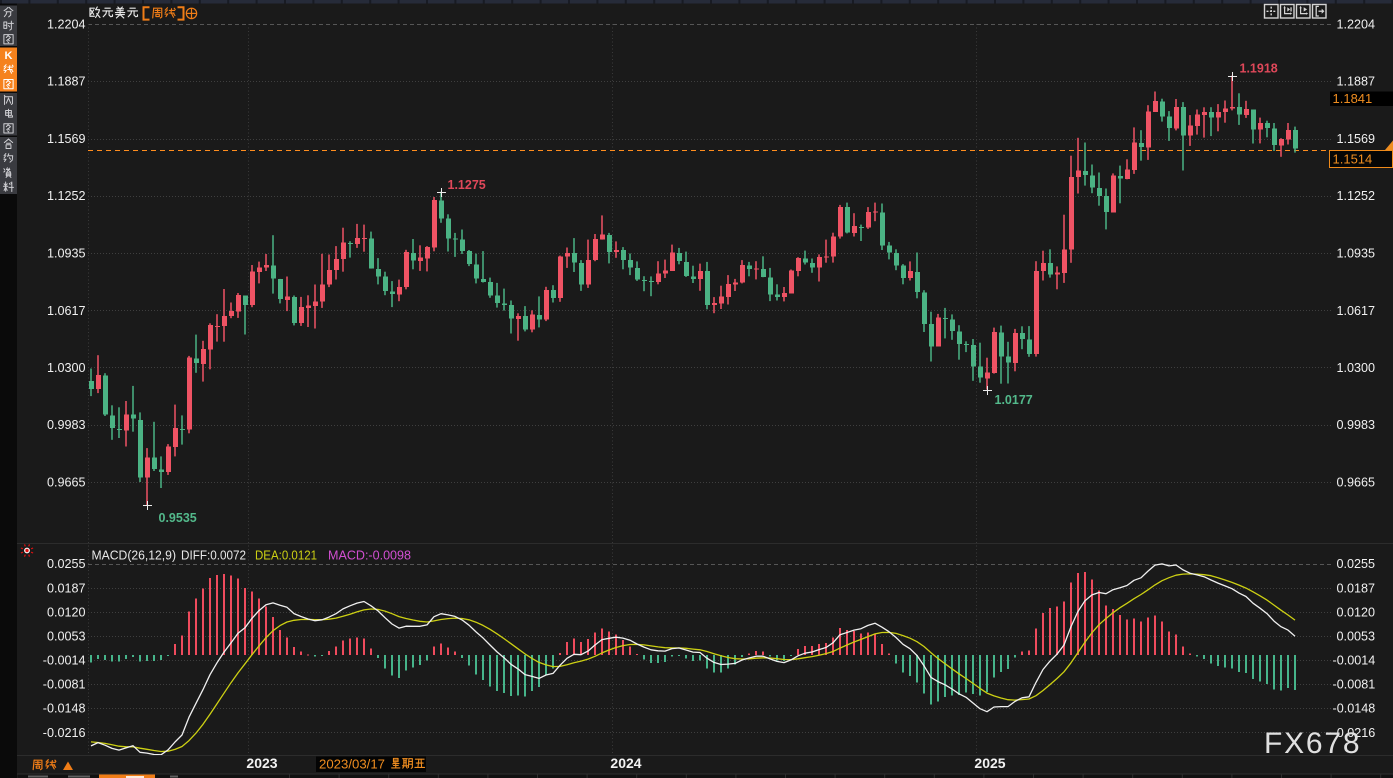  Describe the element at coordinates (1353, 98) in the screenshot. I see `svg-text: 1.1841` at that location.